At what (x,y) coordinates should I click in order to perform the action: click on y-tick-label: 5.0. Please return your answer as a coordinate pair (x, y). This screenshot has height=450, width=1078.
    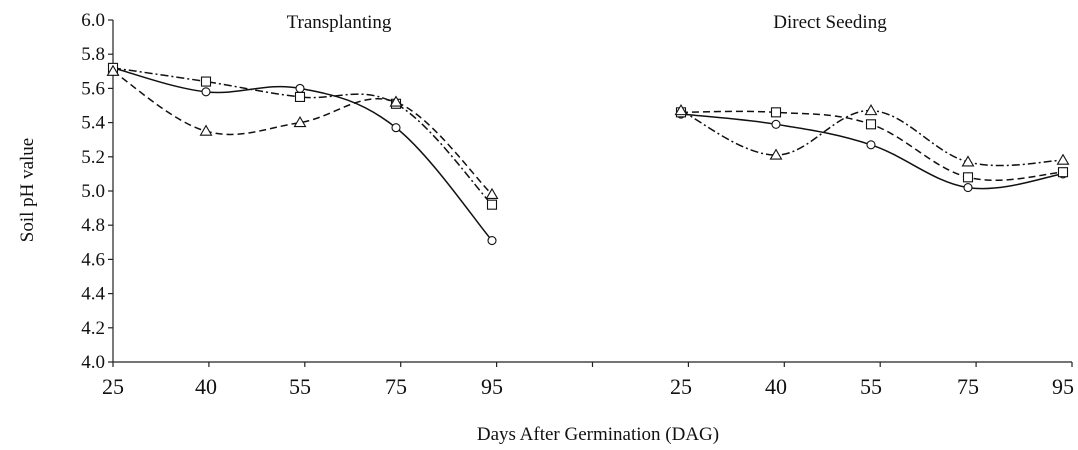
    Looking at the image, I should click on (93, 191).